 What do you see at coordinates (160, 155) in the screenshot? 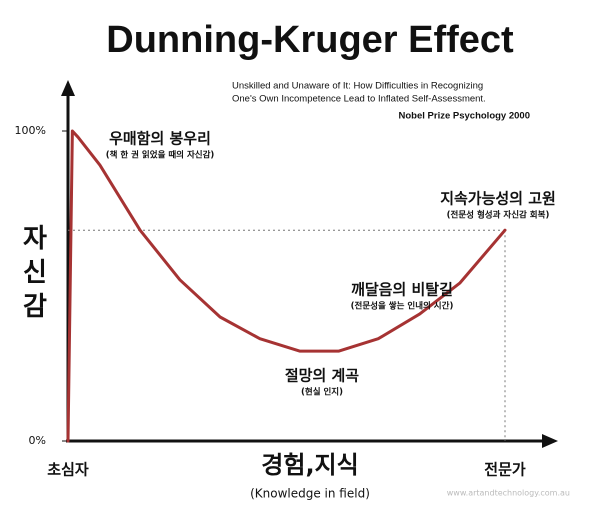
I see `annotation-note: (책 한 권 읽었을 때의 자신감)` at bounding box center [160, 155].